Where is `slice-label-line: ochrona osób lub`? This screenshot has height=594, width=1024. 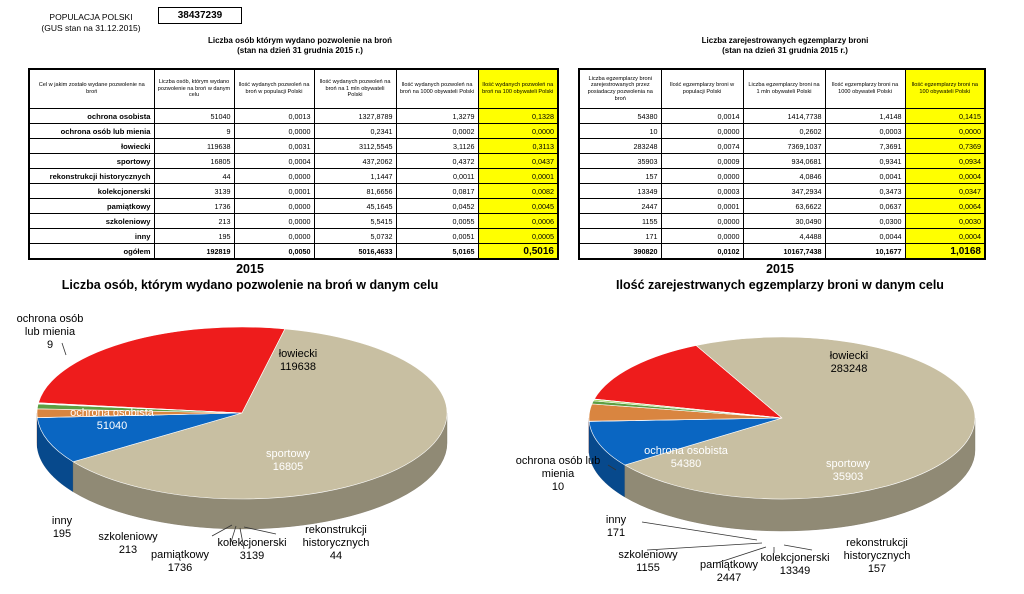
slice-label-line: ochrona osób lub is located at coordinates (558, 461).